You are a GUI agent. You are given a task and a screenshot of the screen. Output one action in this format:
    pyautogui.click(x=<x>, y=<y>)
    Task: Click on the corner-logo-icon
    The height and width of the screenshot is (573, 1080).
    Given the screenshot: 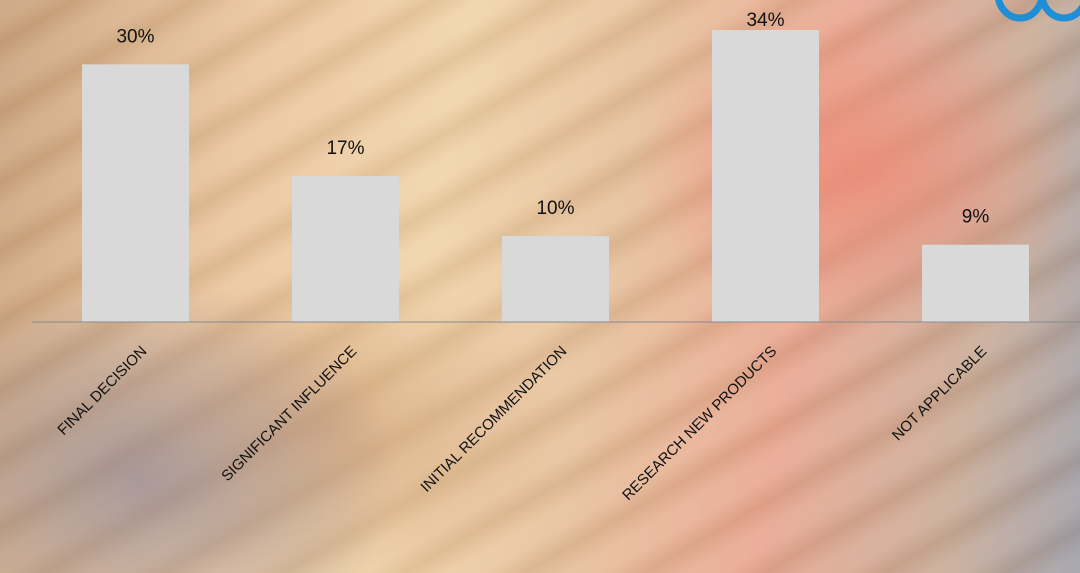 What is the action you would take?
    pyautogui.click(x=1037, y=11)
    